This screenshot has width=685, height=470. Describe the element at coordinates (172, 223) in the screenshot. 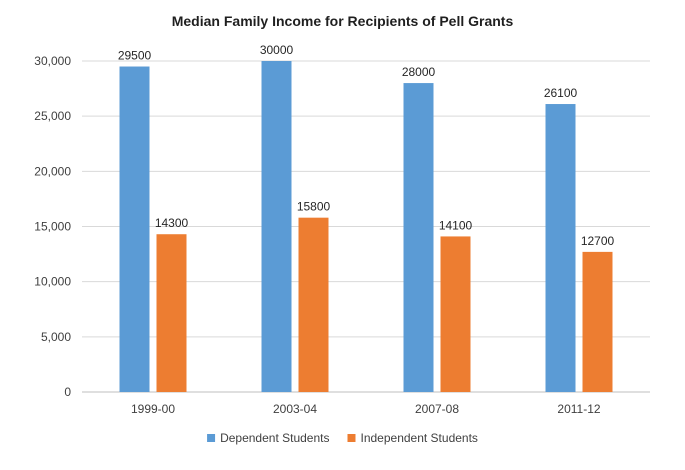

I see `data-label: 14300` at that location.